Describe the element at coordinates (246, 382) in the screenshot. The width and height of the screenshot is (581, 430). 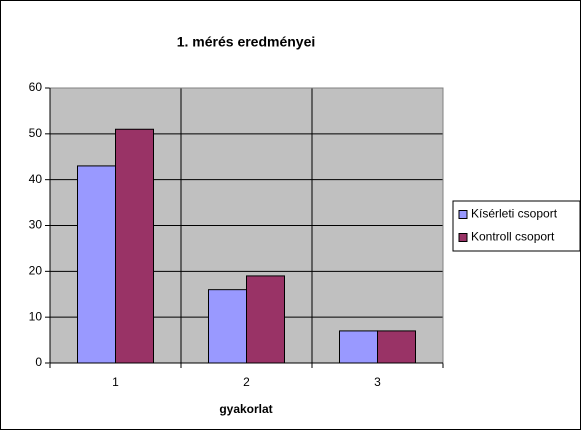
I see `x-tick-label: 2` at that location.